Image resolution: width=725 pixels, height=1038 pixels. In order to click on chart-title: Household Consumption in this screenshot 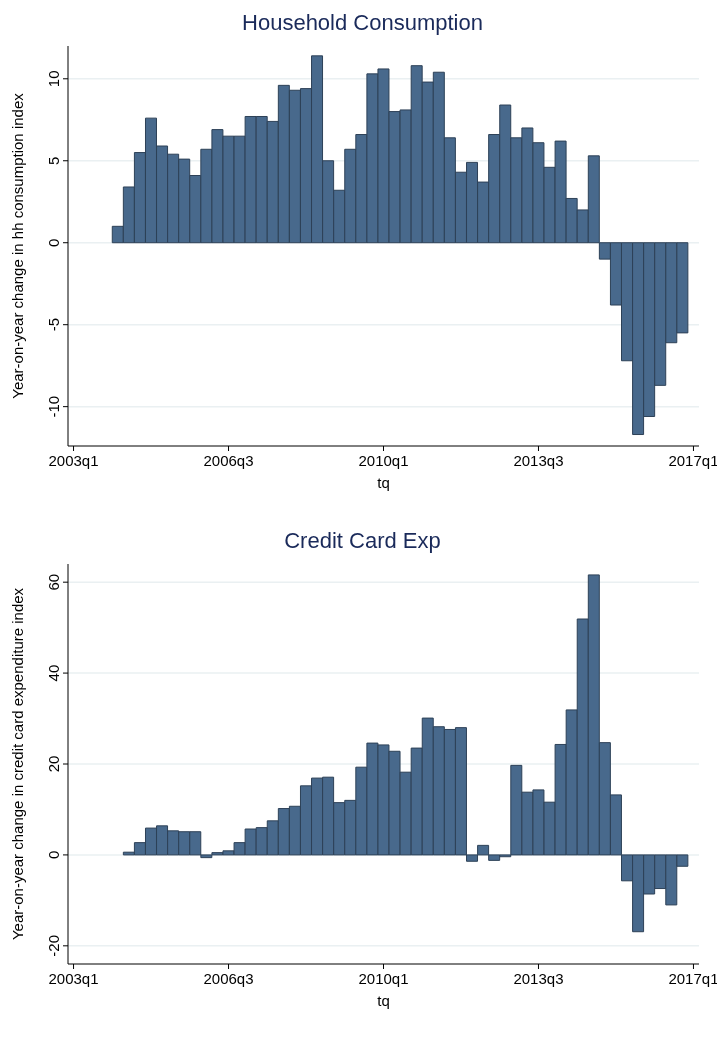, I will do `click(362, 23)`.